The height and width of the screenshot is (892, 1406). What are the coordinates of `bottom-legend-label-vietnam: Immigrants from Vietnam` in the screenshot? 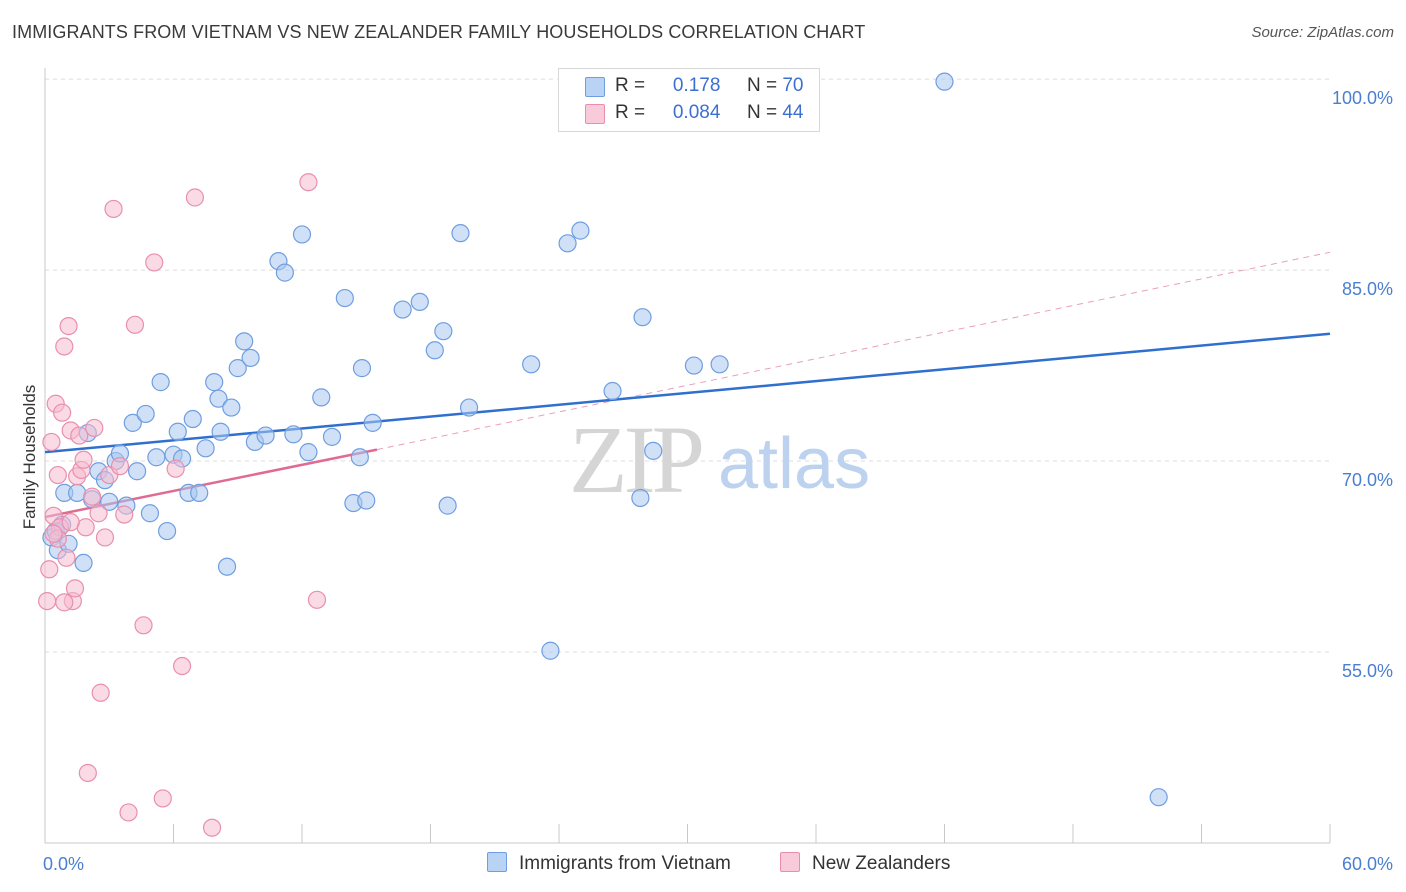 It's located at (625, 863).